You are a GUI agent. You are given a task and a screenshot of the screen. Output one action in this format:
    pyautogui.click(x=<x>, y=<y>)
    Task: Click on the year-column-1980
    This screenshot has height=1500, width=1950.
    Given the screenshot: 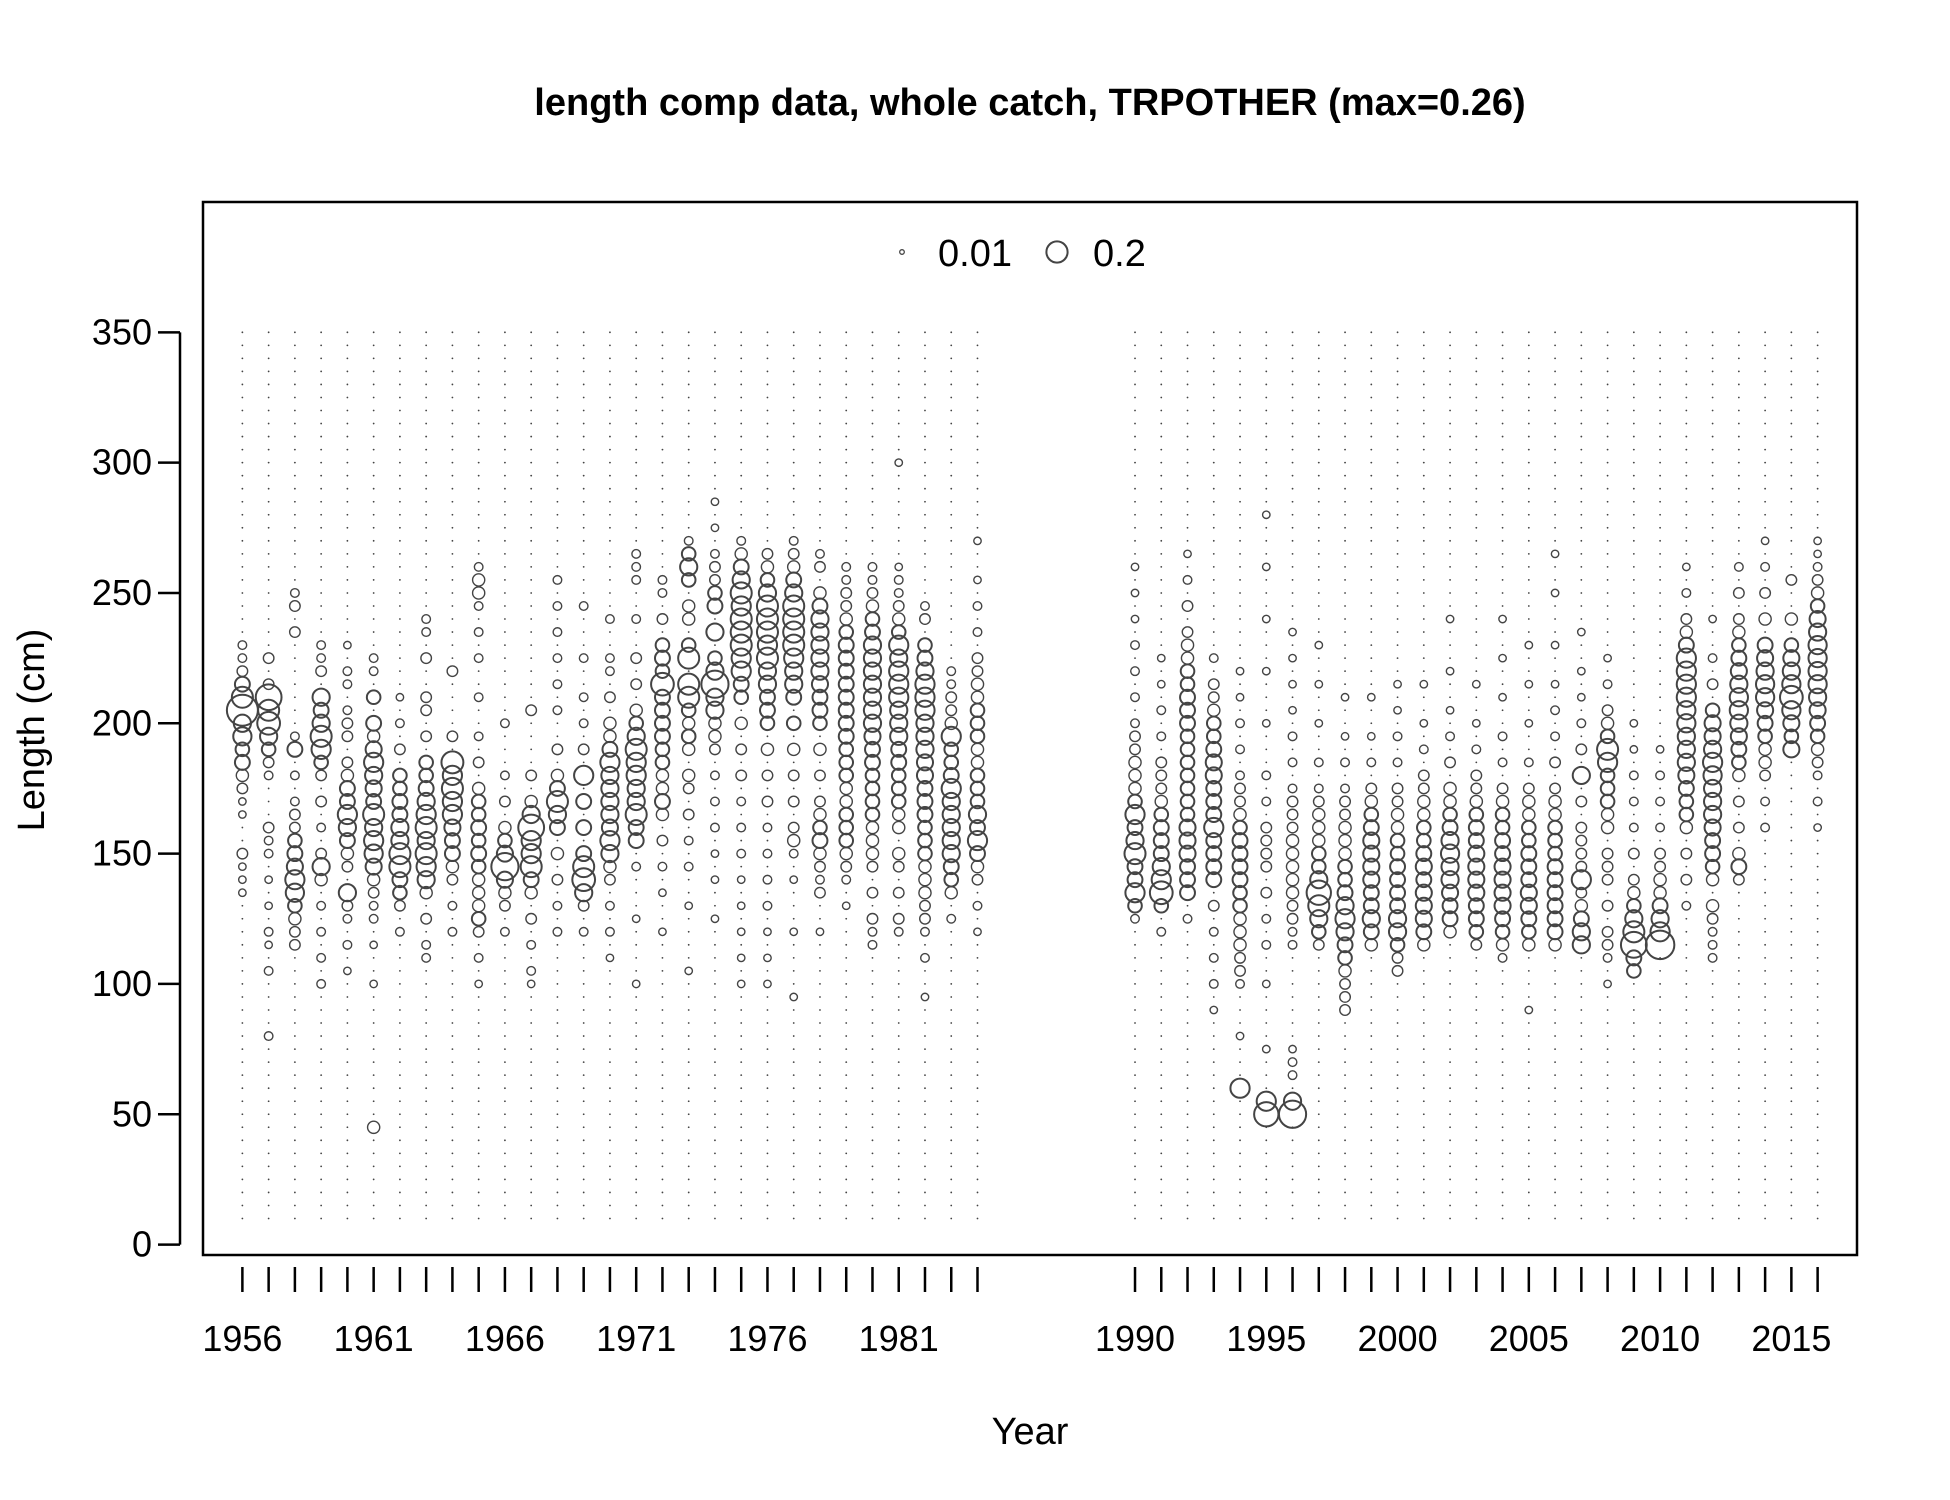 What is the action you would take?
    pyautogui.click(x=872, y=775)
    